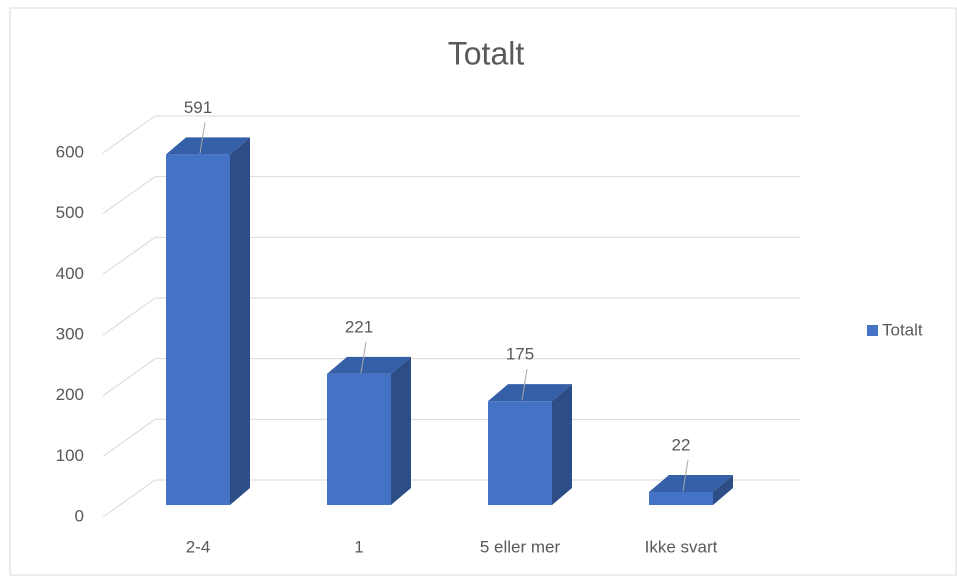  I want to click on x-tick-label: 2-4, so click(198, 546).